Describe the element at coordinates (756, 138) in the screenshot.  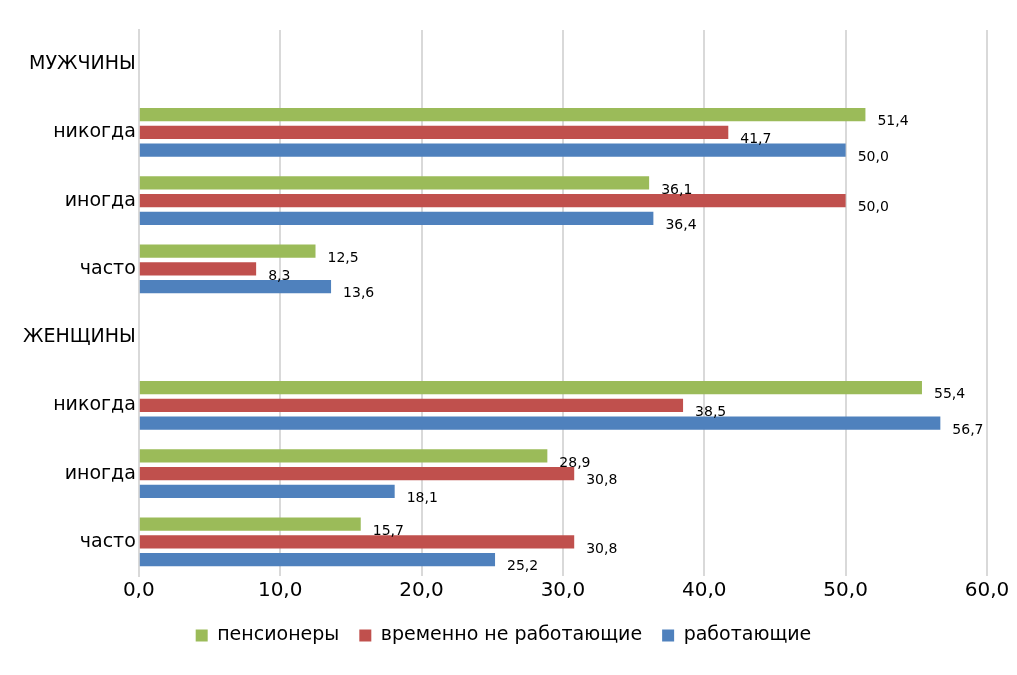
I see `data-label: 41,7` at that location.